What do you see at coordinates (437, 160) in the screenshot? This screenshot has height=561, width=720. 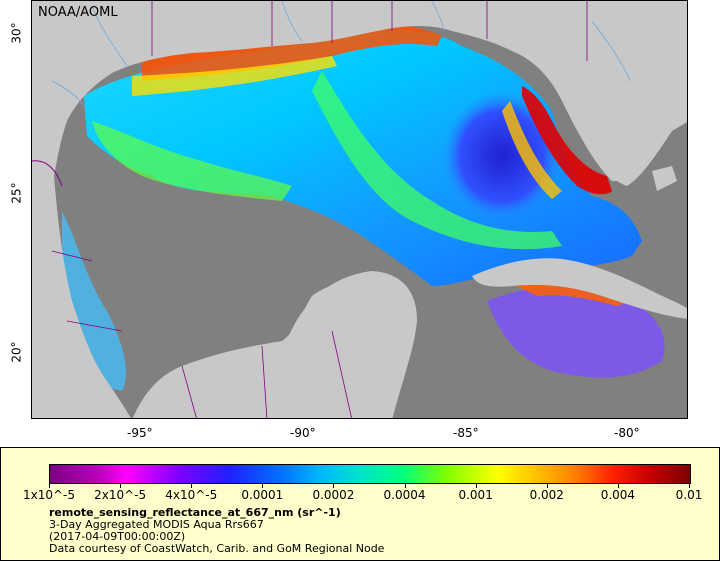 I see `central-green-band` at bounding box center [437, 160].